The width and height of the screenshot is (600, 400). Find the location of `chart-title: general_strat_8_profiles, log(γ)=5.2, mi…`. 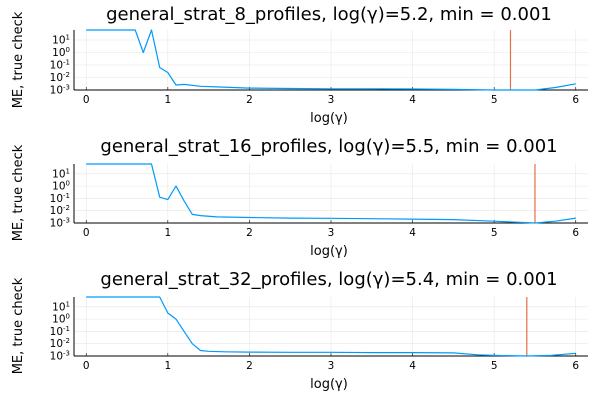

chart-title: general_strat_8_profiles, log(γ)=5.2, mi… is located at coordinates (329, 14).